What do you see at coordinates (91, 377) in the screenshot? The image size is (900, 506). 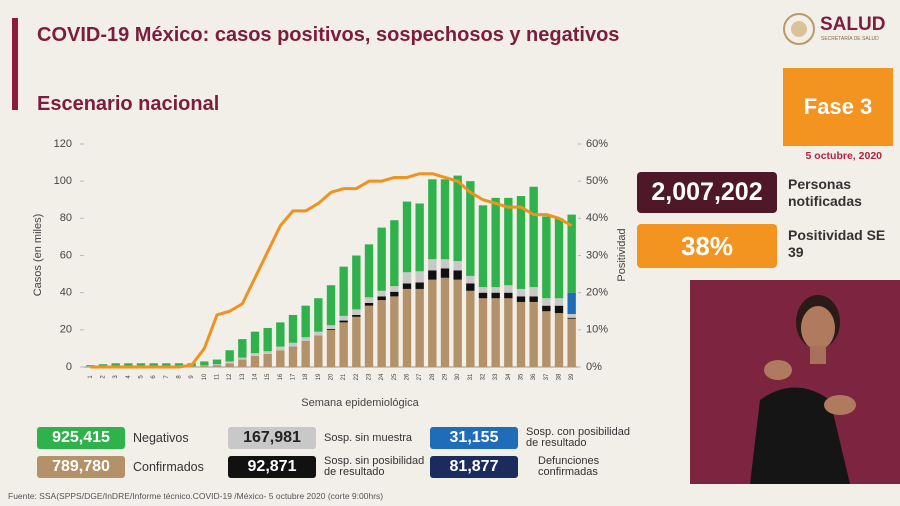 I see `x-tick-label: 1` at bounding box center [91, 377].